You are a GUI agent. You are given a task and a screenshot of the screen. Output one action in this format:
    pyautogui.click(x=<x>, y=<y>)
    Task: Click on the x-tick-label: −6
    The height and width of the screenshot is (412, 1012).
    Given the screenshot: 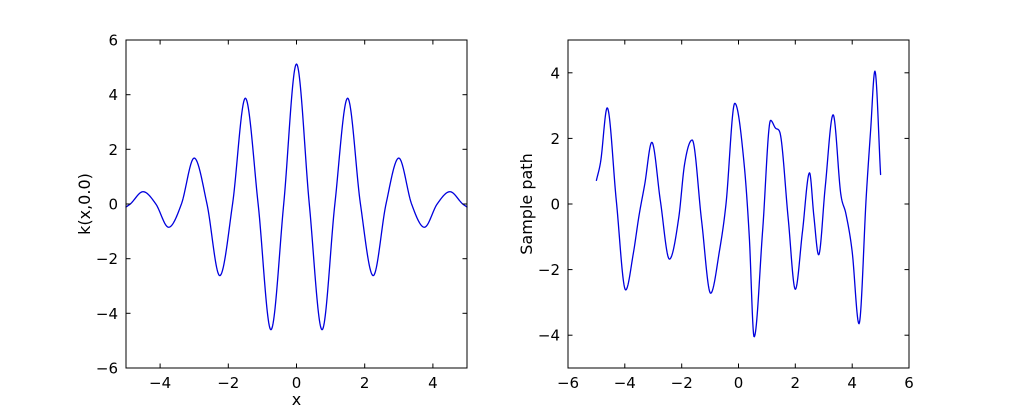 What is the action you would take?
    pyautogui.click(x=568, y=383)
    